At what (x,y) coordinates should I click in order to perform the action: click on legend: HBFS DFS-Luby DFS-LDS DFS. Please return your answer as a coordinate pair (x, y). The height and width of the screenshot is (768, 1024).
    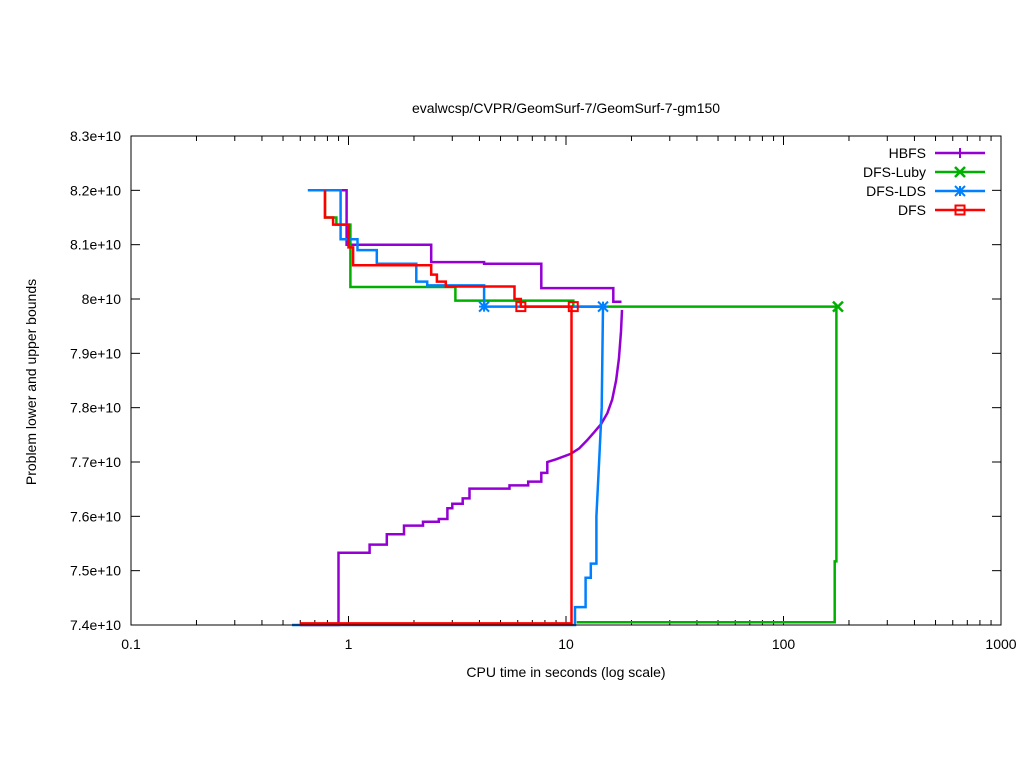
    Looking at the image, I should click on (924, 181).